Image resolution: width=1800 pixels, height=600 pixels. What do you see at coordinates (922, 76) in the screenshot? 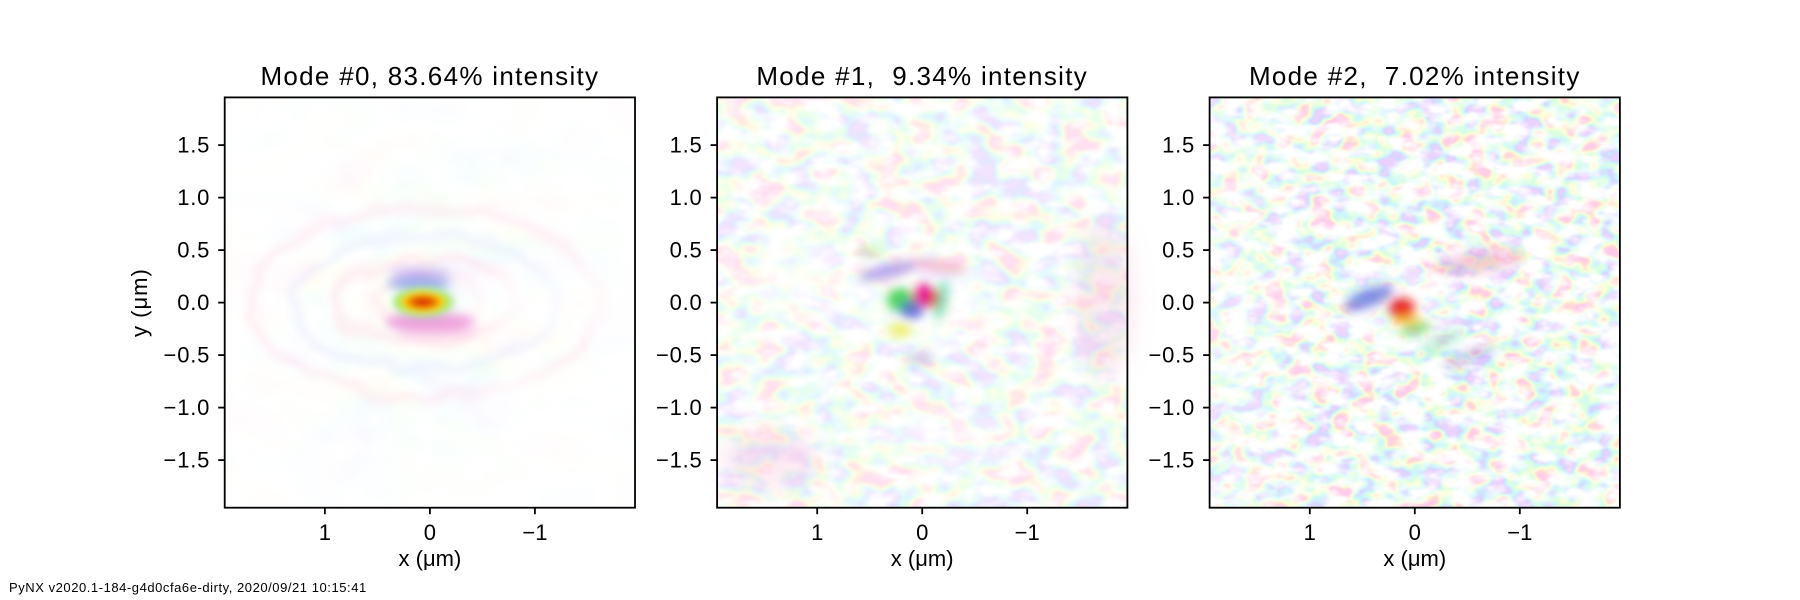
I see `svg-text: Mode #1, 9.34% intensity` at bounding box center [922, 76].